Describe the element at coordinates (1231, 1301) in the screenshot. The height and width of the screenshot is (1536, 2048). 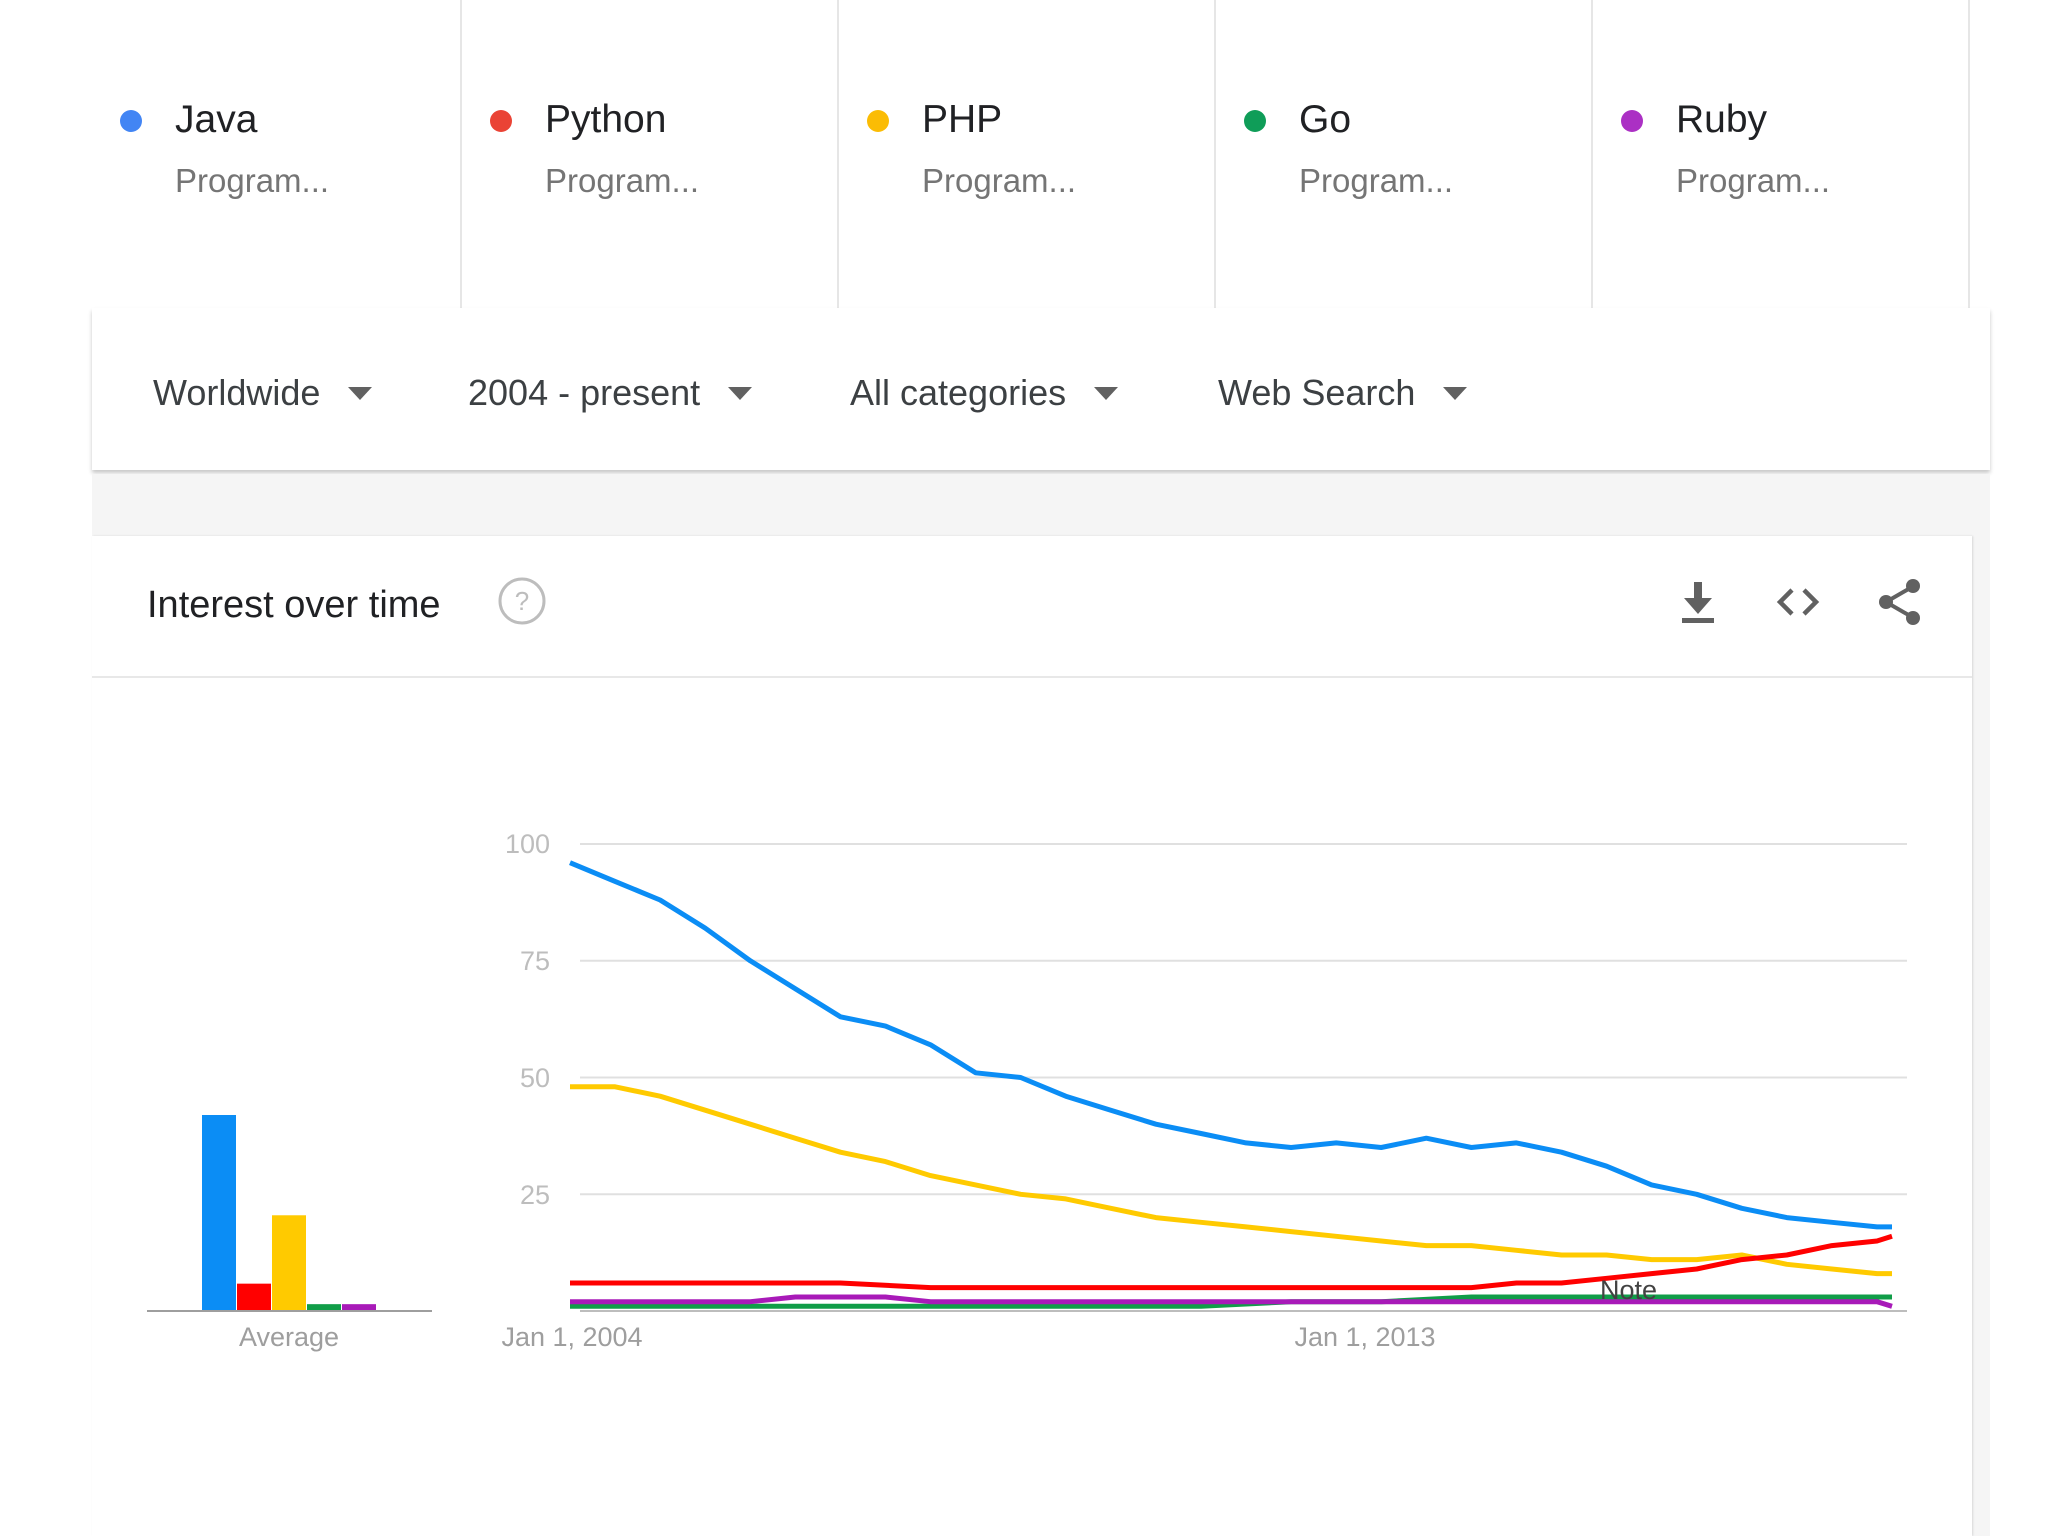
I see `series-line-ruby` at that location.